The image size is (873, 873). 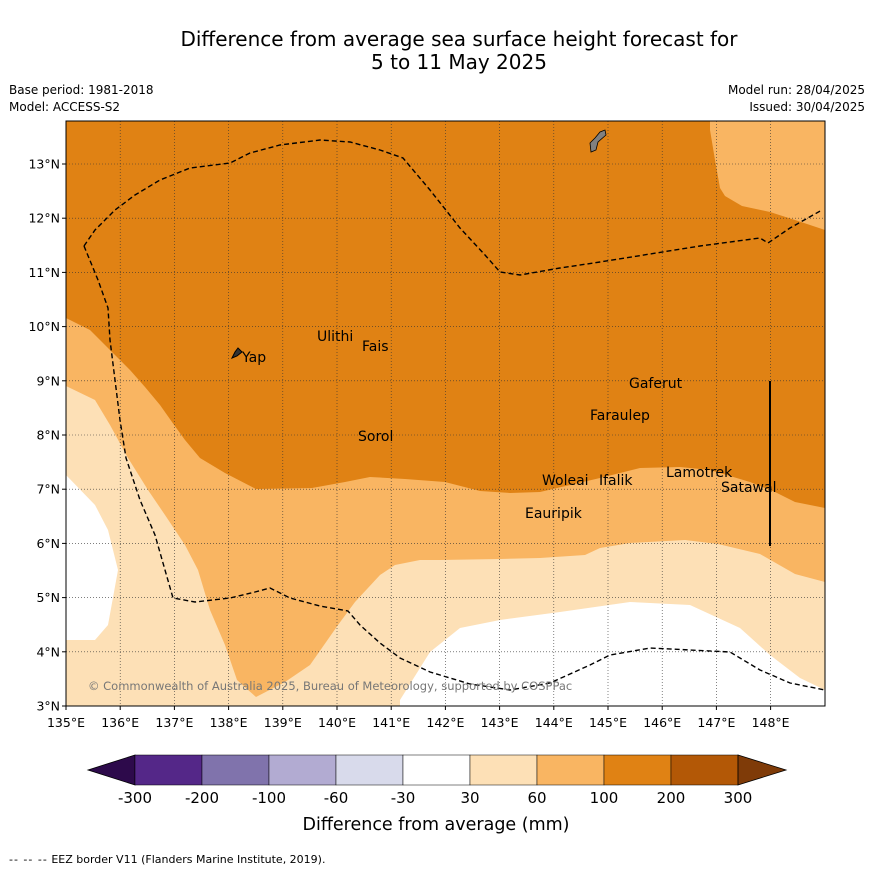 I want to click on lon-tick-label: 148°E, so click(x=771, y=722).